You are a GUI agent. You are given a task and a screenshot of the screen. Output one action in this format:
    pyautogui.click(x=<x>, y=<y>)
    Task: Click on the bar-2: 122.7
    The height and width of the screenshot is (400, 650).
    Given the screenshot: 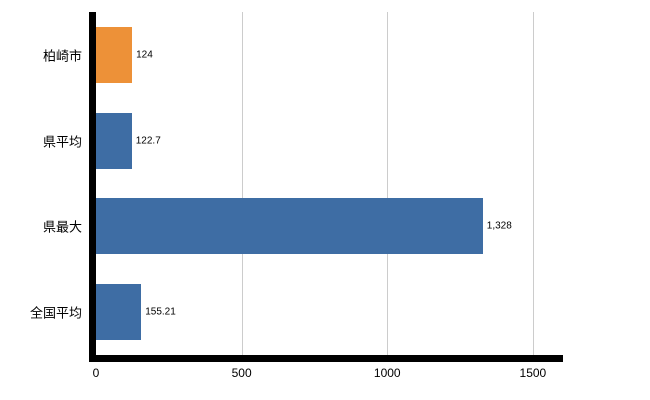 What is the action you would take?
    pyautogui.click(x=128, y=140)
    